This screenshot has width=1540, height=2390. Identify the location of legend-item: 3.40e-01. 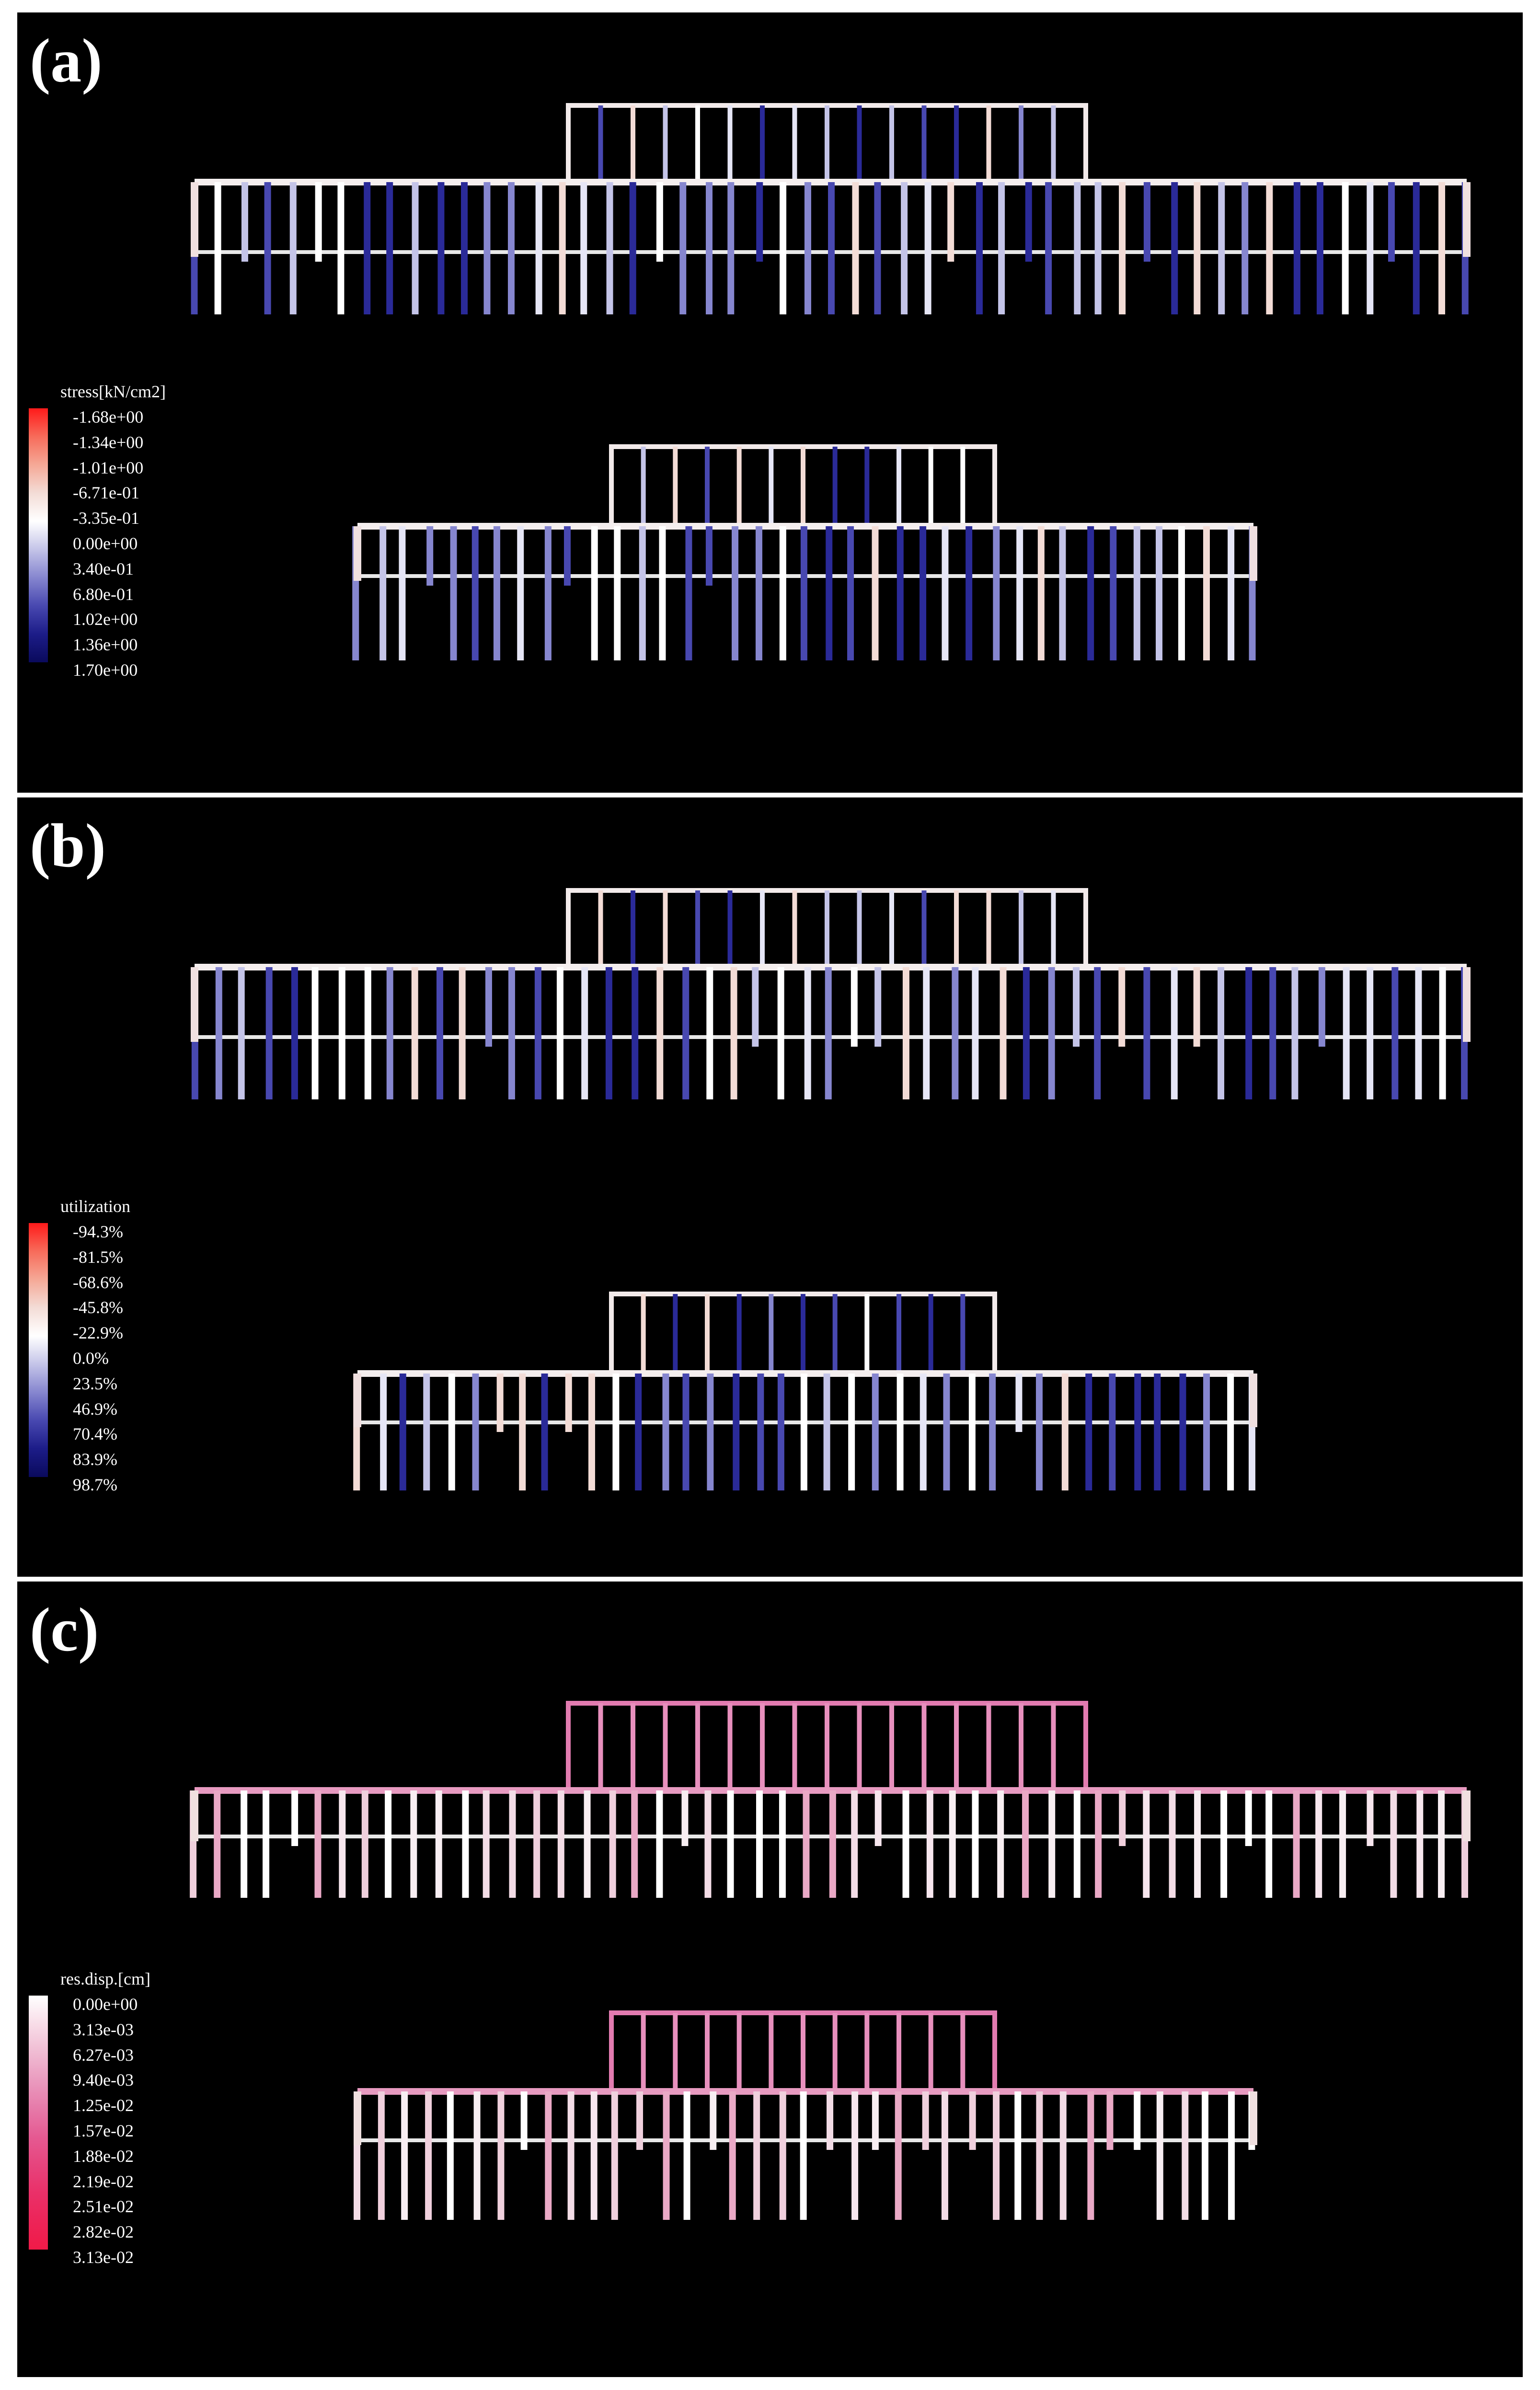
(103, 568).